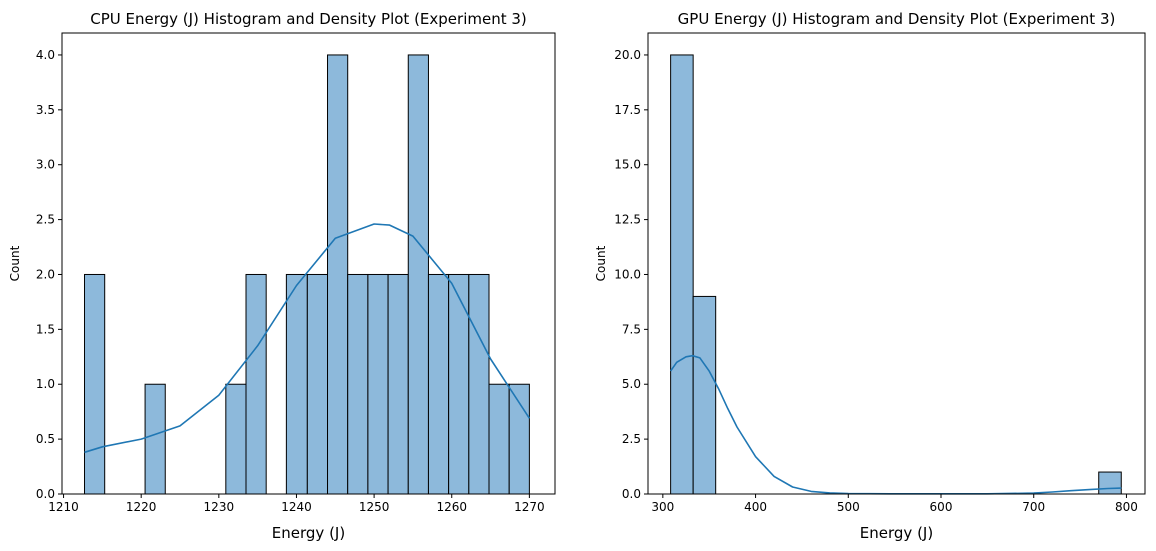 This screenshot has width=1156, height=551. I want to click on gpu-kde-line, so click(895, 424).